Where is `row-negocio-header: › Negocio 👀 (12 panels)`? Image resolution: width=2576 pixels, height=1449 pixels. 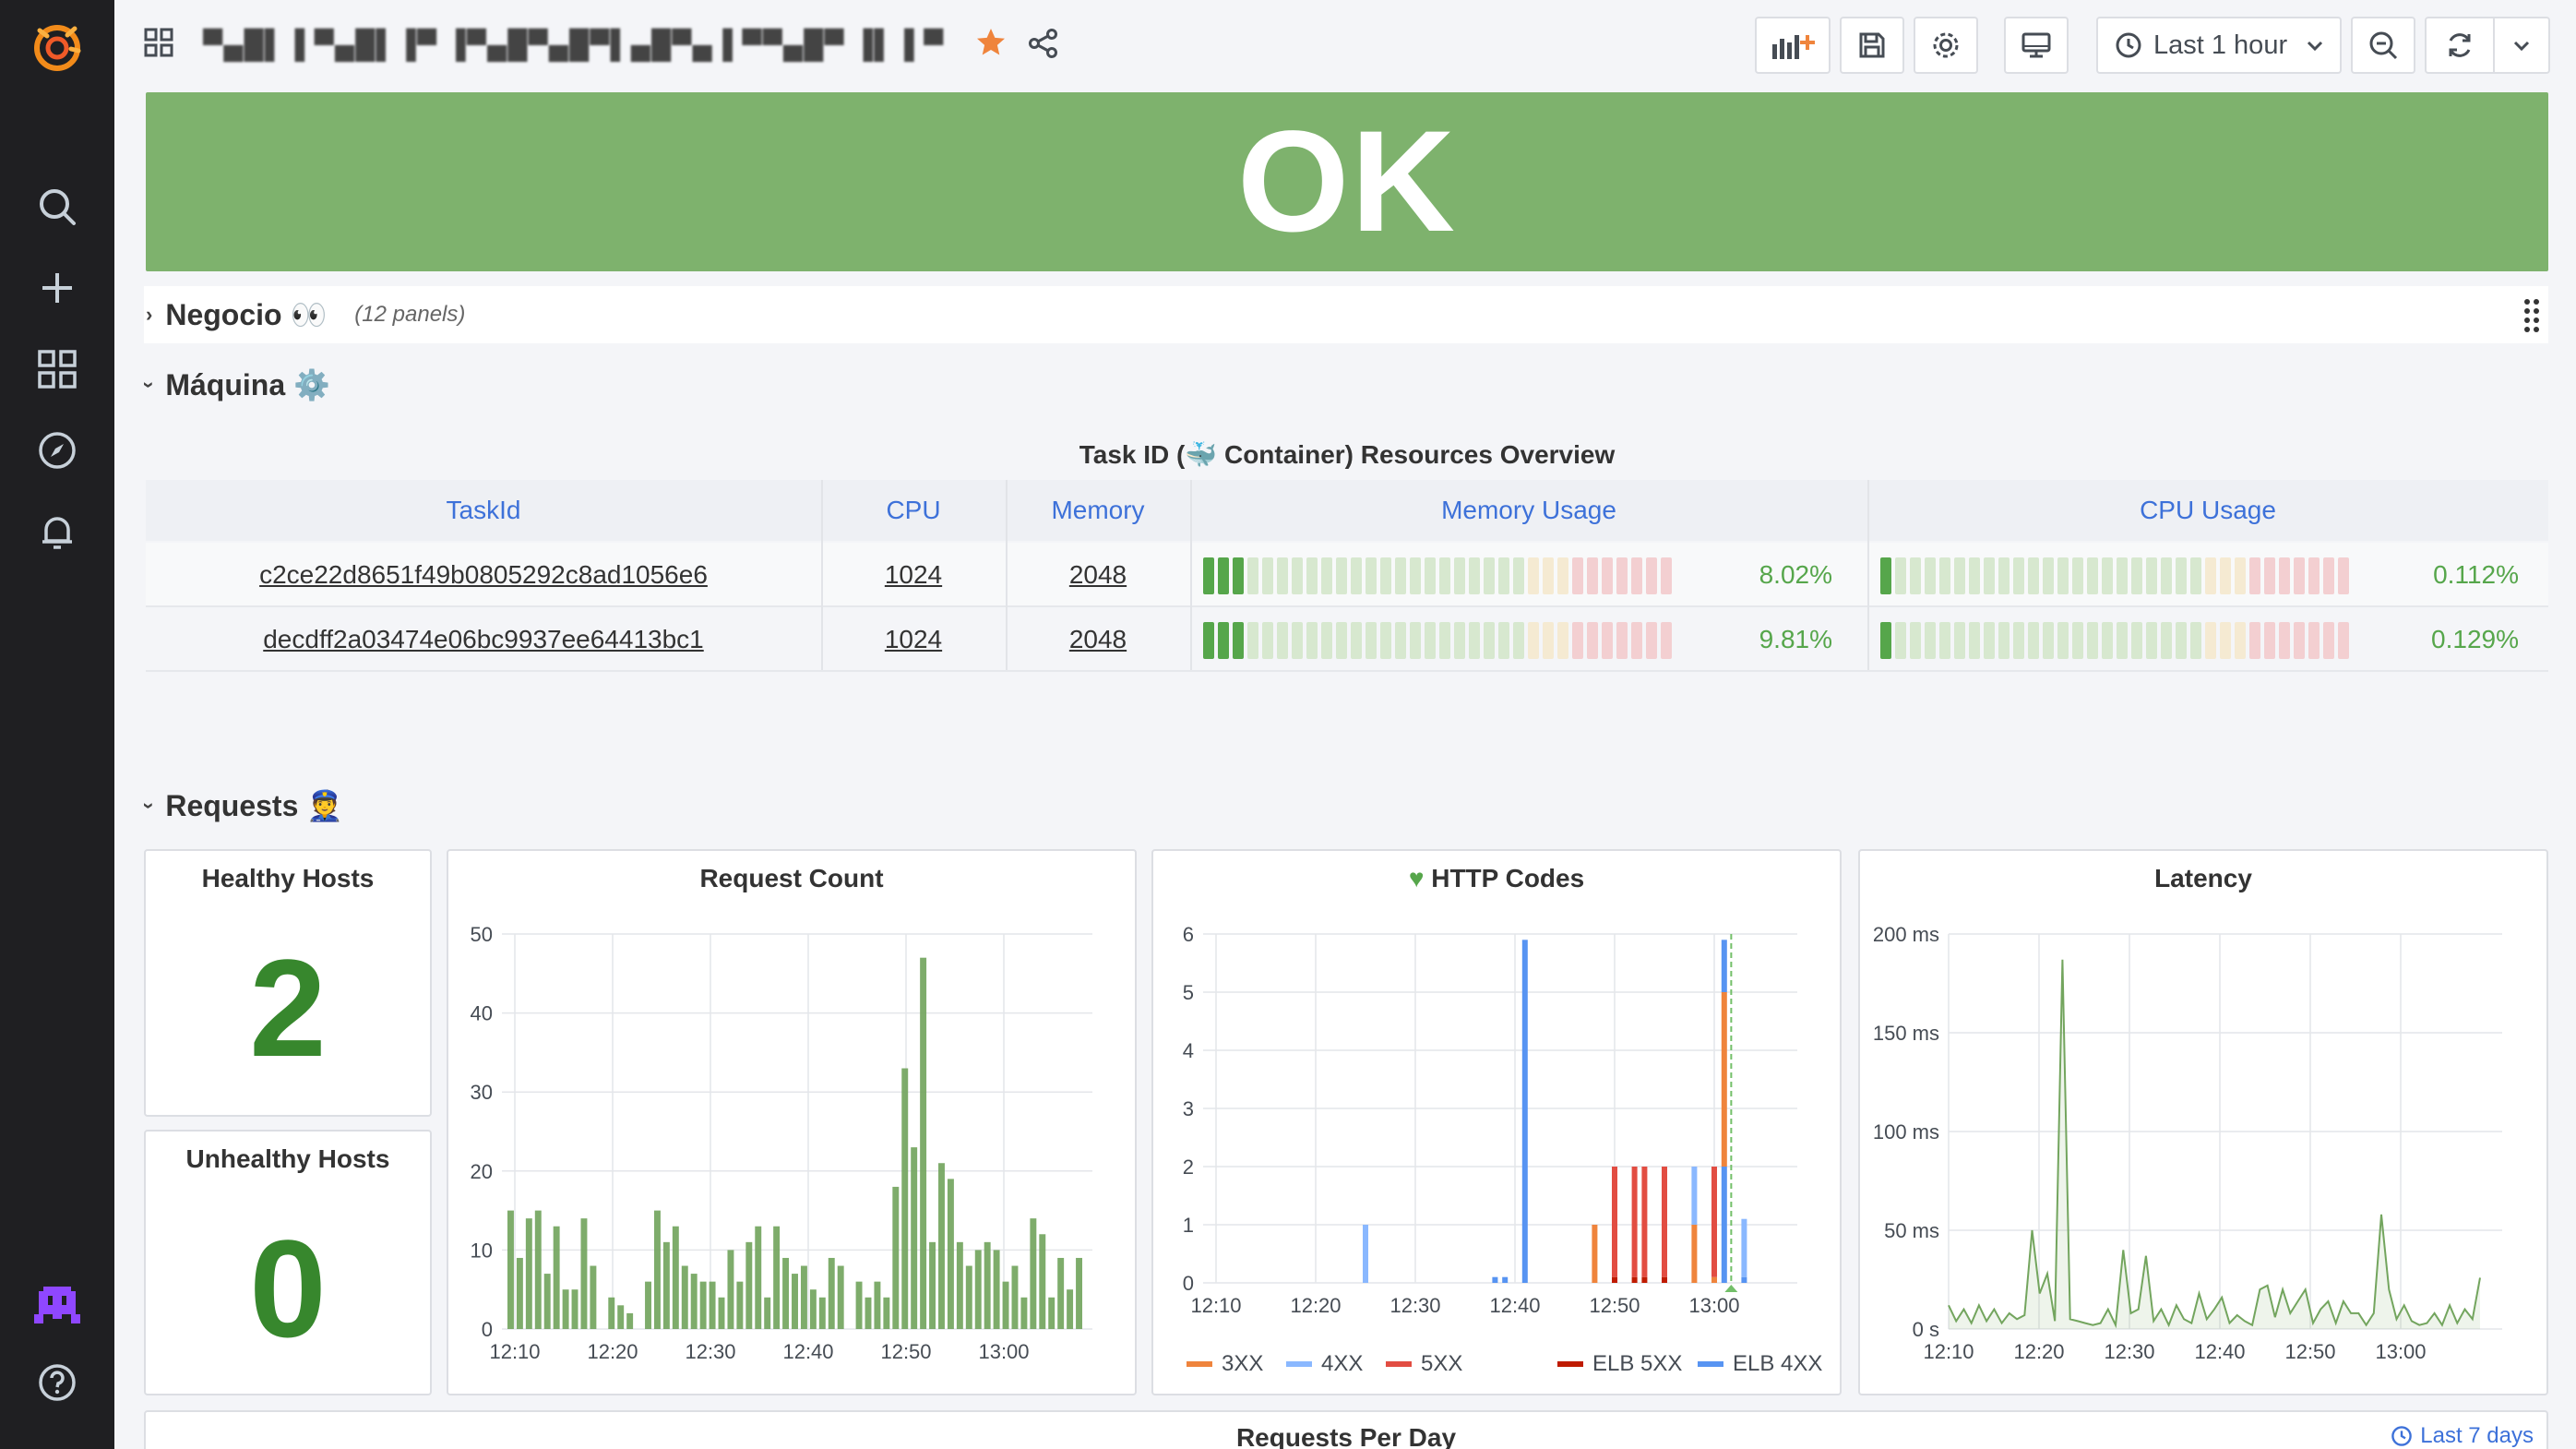
row-negocio-header: › Negocio 👀 (12 panels) is located at coordinates (305, 314).